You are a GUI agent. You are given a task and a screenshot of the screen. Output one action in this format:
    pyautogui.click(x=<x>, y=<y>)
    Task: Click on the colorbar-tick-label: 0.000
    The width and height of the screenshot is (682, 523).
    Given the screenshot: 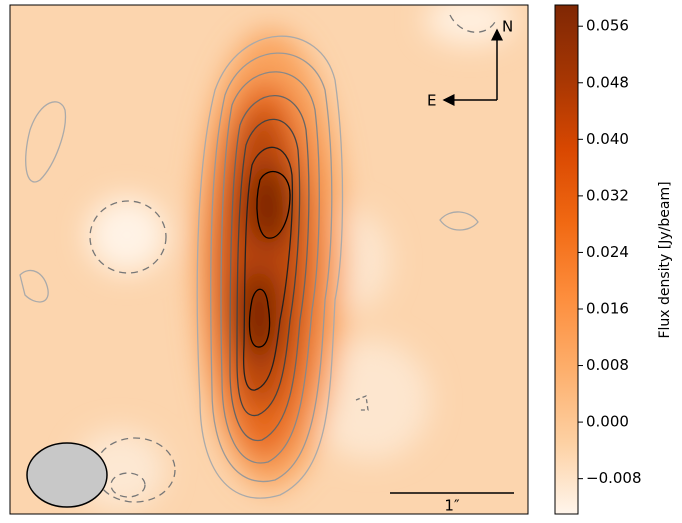 What is the action you would take?
    pyautogui.click(x=607, y=422)
    